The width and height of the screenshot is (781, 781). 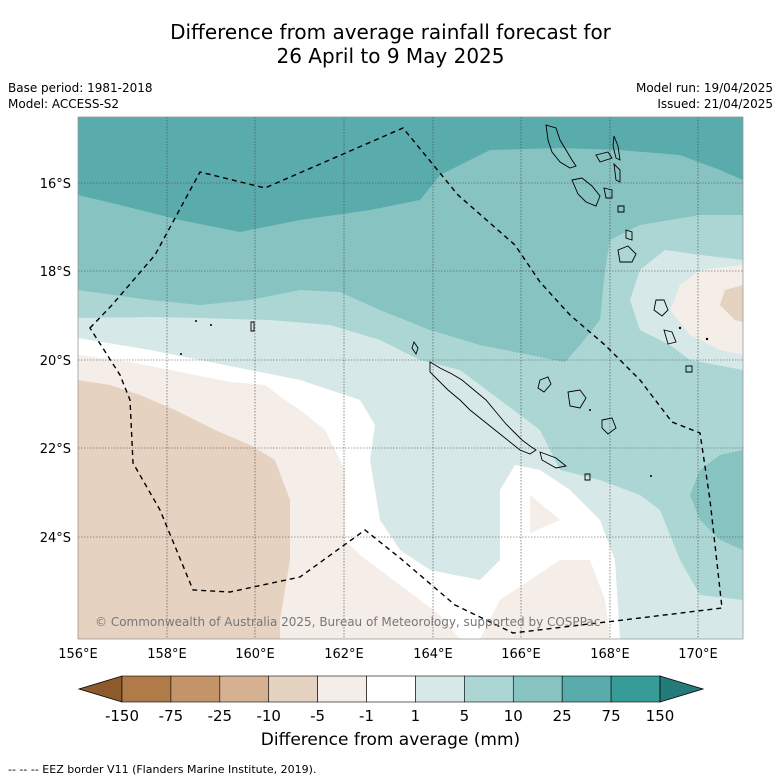 I want to click on walpole-island, so click(x=587, y=477).